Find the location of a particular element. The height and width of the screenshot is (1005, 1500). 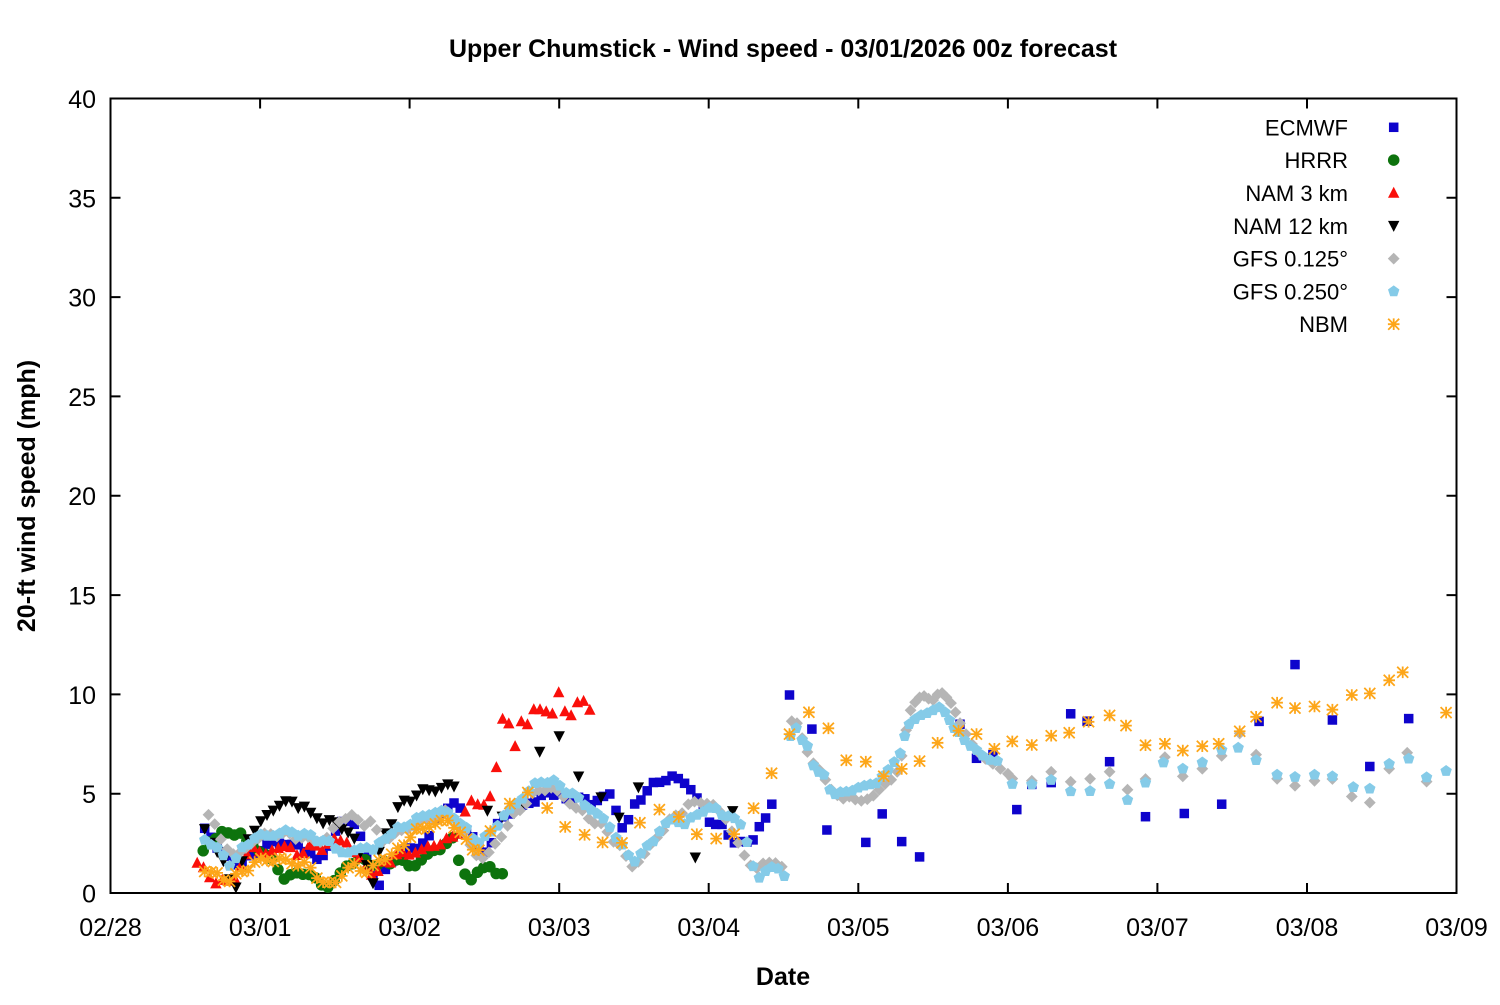

svg-text: 15 is located at coordinates (82, 597).